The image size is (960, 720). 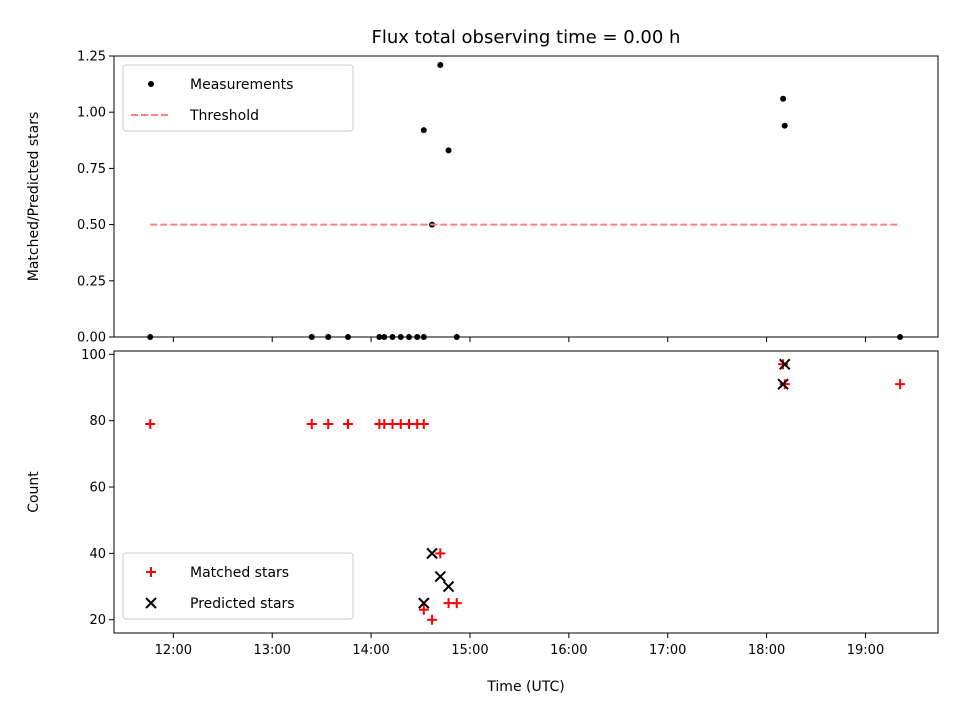 I want to click on y-tick-label: 0.50, so click(x=91, y=225).